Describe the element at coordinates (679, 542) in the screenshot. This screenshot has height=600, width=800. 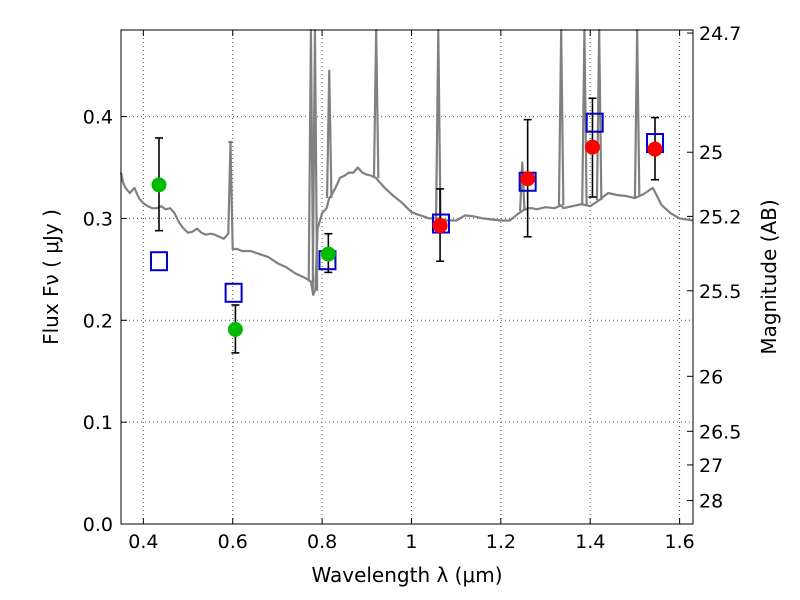
I see `x-tick-label: 1.6` at that location.